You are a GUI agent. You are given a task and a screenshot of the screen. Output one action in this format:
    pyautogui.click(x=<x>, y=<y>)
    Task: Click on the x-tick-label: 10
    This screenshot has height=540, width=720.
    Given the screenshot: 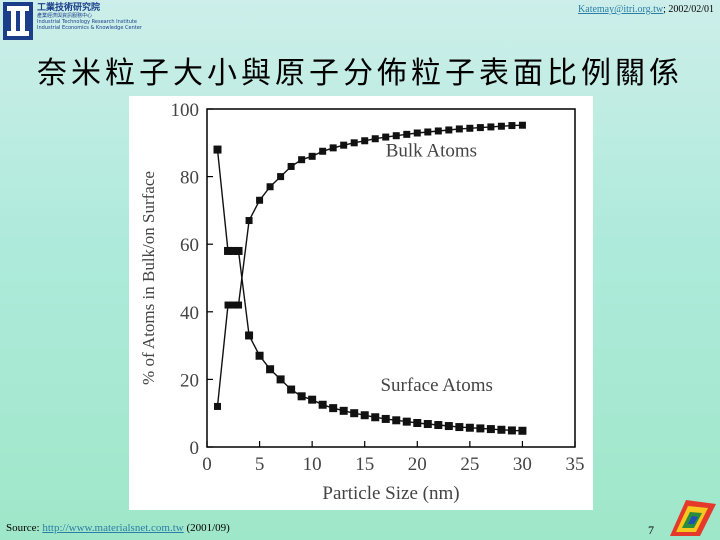 What is the action you would take?
    pyautogui.click(x=312, y=464)
    